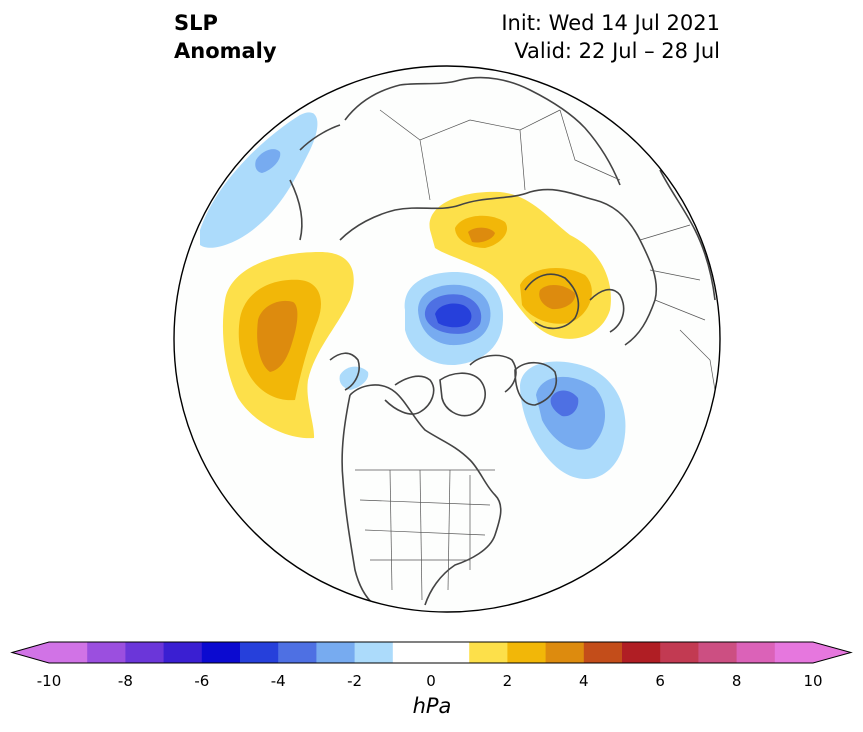 This screenshot has width=863, height=732. I want to click on colorbar-tick-label: 8, so click(736, 681).